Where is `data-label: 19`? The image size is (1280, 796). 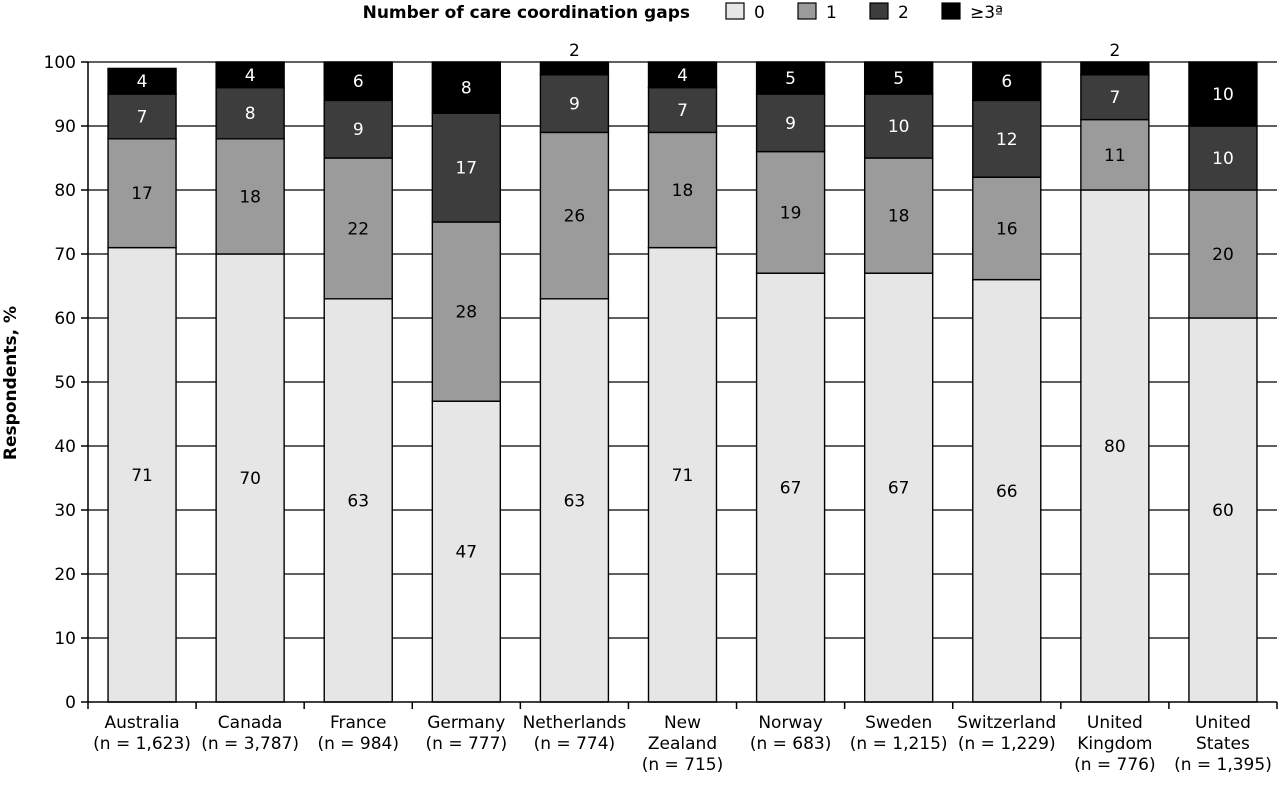 data-label: 19 is located at coordinates (791, 213).